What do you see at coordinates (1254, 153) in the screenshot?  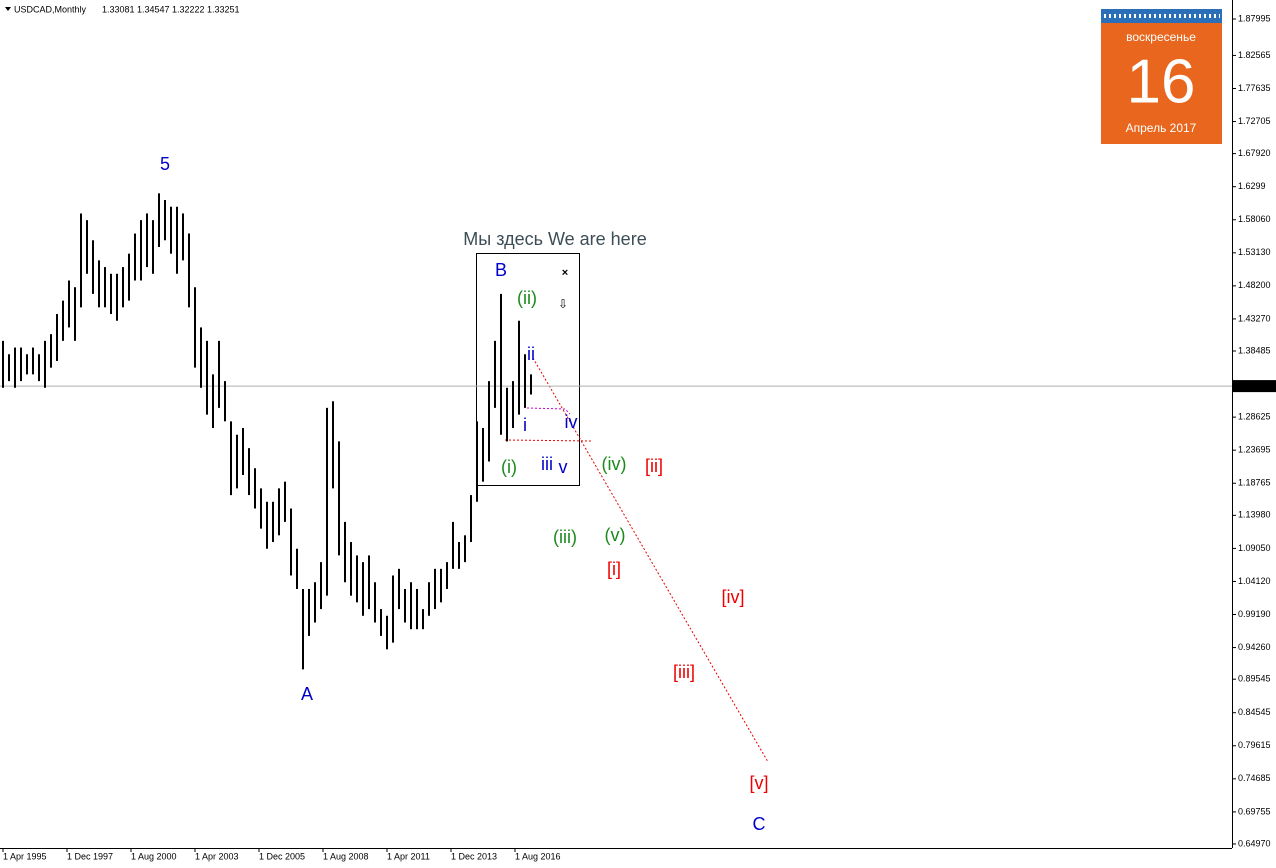 I see `y-tick-label: 1.67920` at bounding box center [1254, 153].